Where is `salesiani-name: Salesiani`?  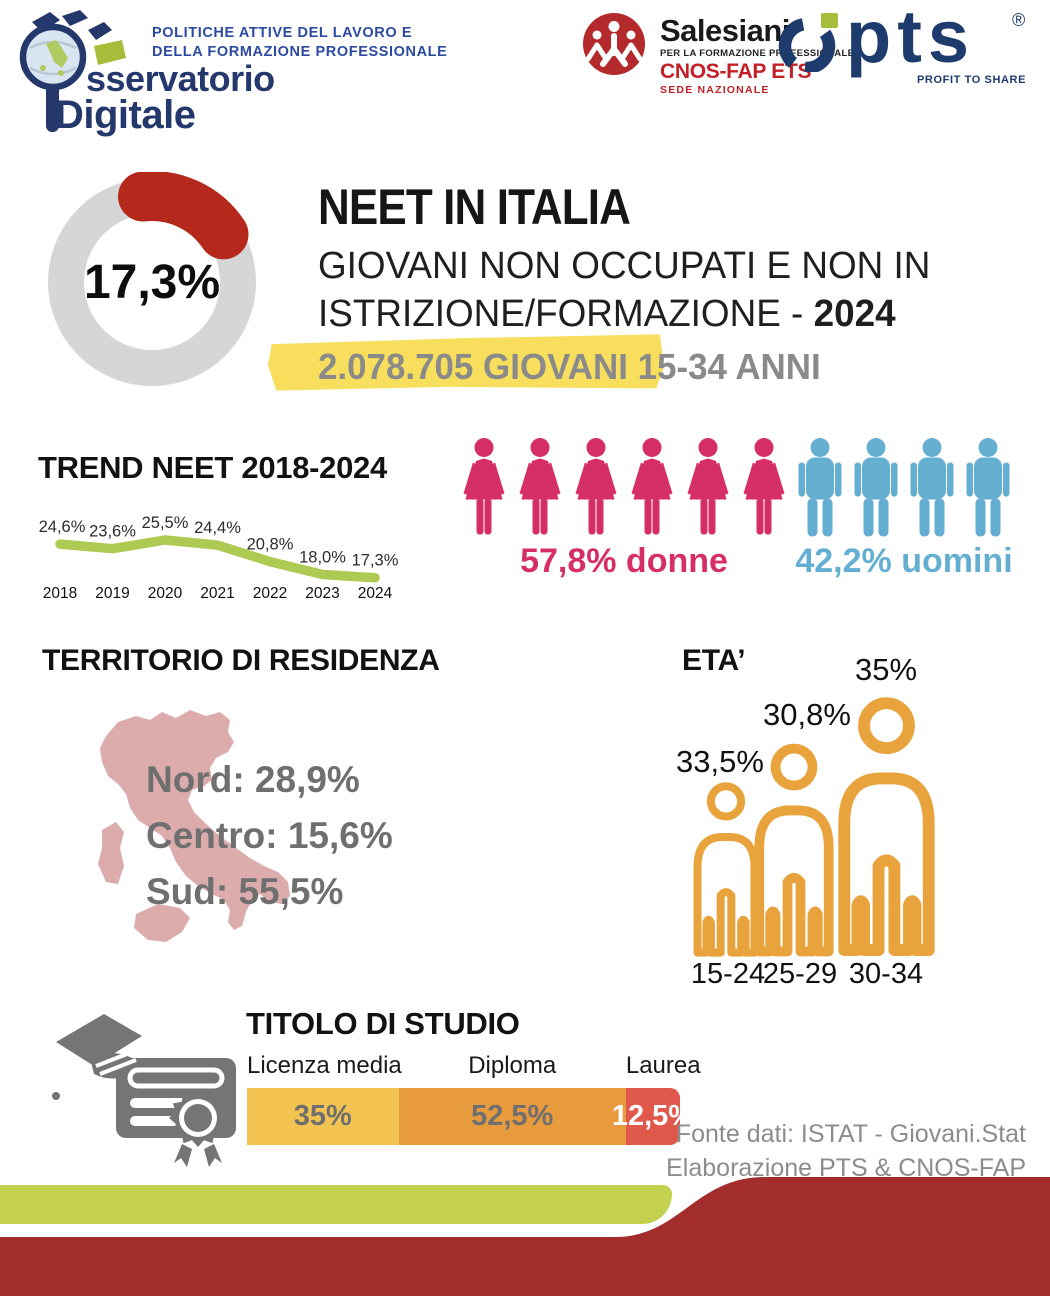 salesiani-name: Salesiani is located at coordinates (725, 30).